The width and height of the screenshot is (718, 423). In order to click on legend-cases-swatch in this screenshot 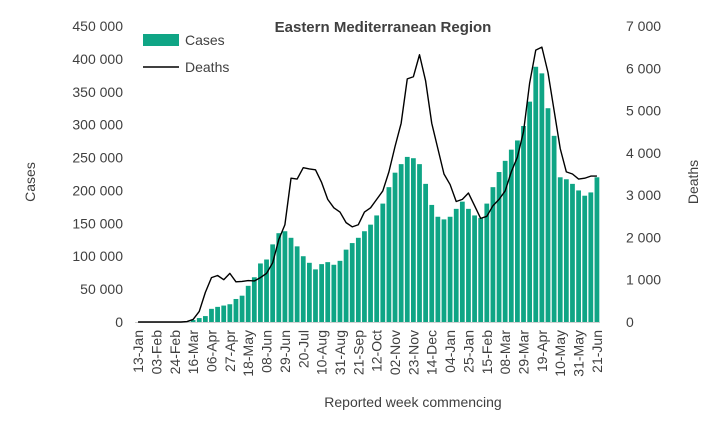, I will do `click(161, 40)`.